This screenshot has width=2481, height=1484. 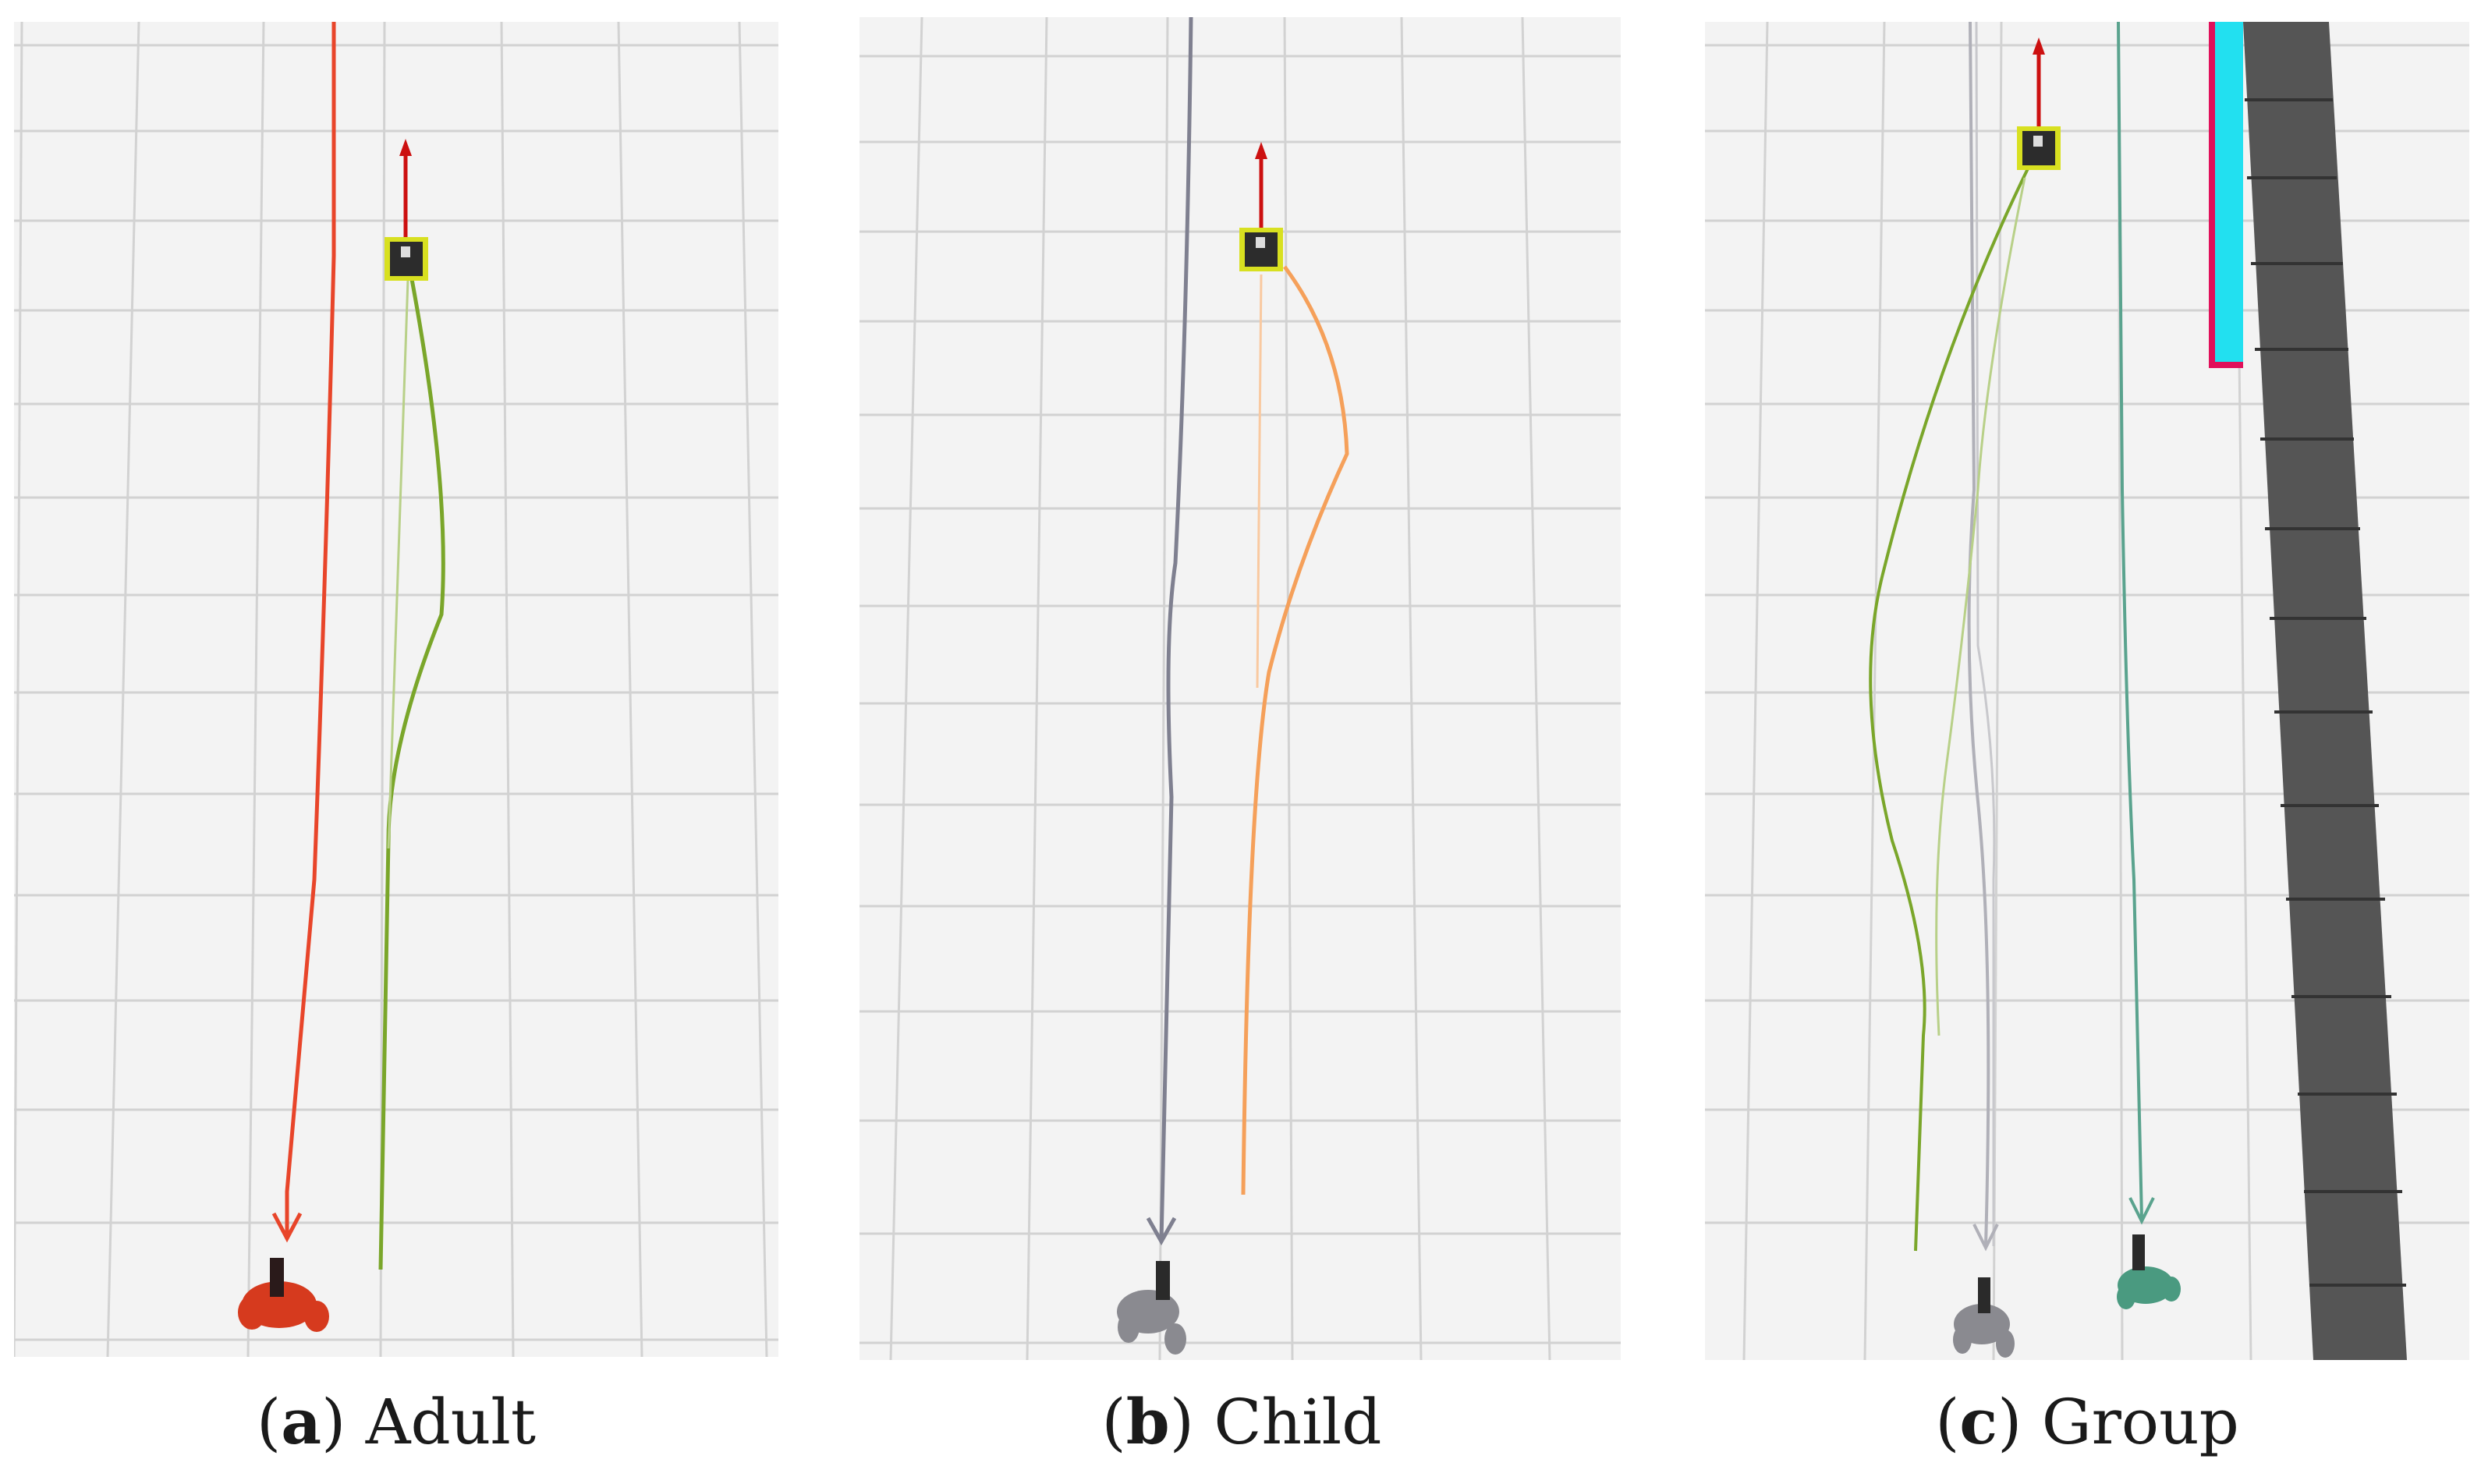 What do you see at coordinates (310, 630) in the screenshot?
I see `adult-path` at bounding box center [310, 630].